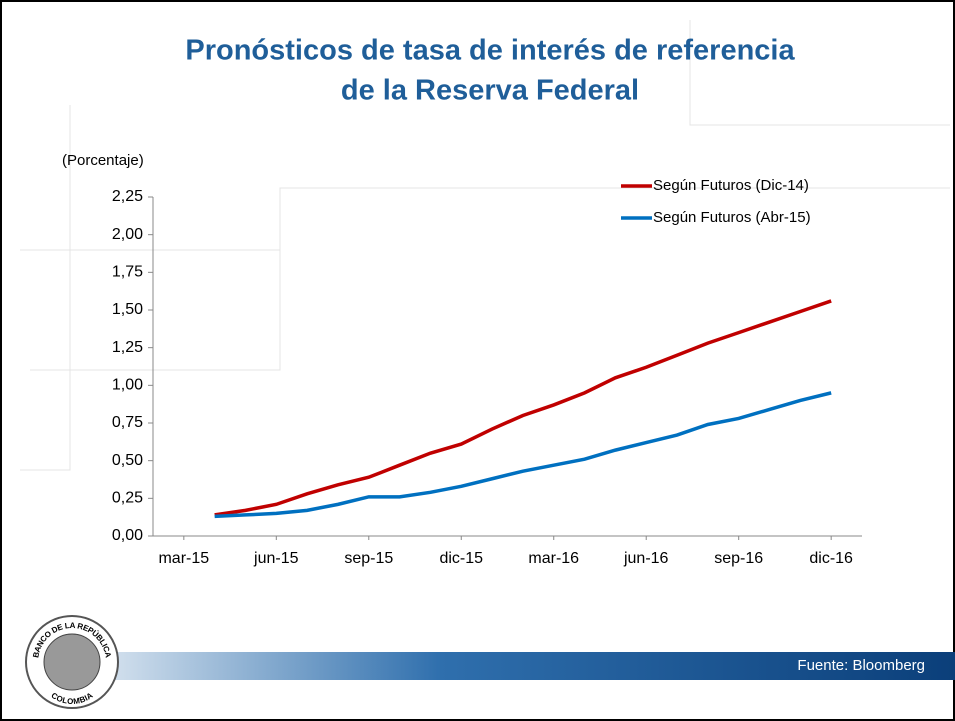 The width and height of the screenshot is (955, 721). Describe the element at coordinates (127, 234) in the screenshot. I see `y-tick-label: 2,00` at that location.